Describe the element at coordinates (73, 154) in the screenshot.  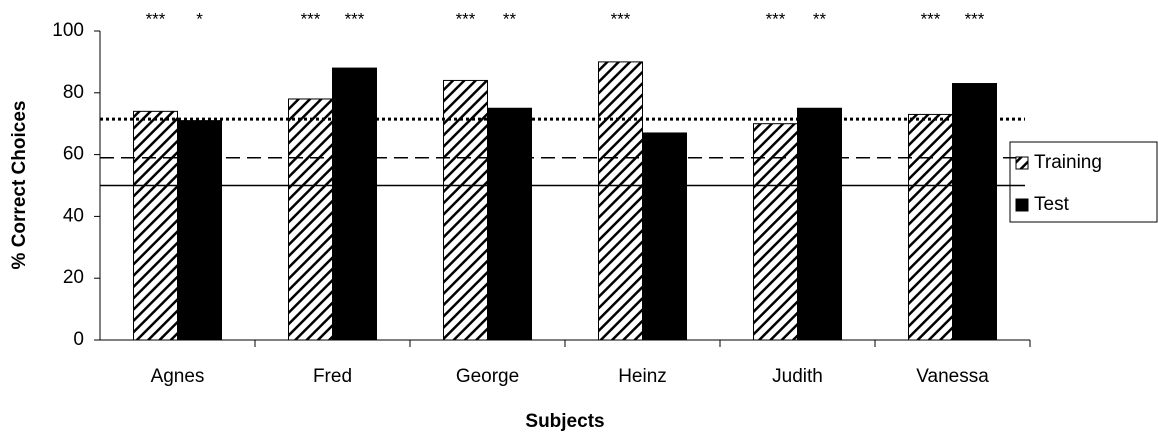
I see `y-tick-label: 60` at that location.